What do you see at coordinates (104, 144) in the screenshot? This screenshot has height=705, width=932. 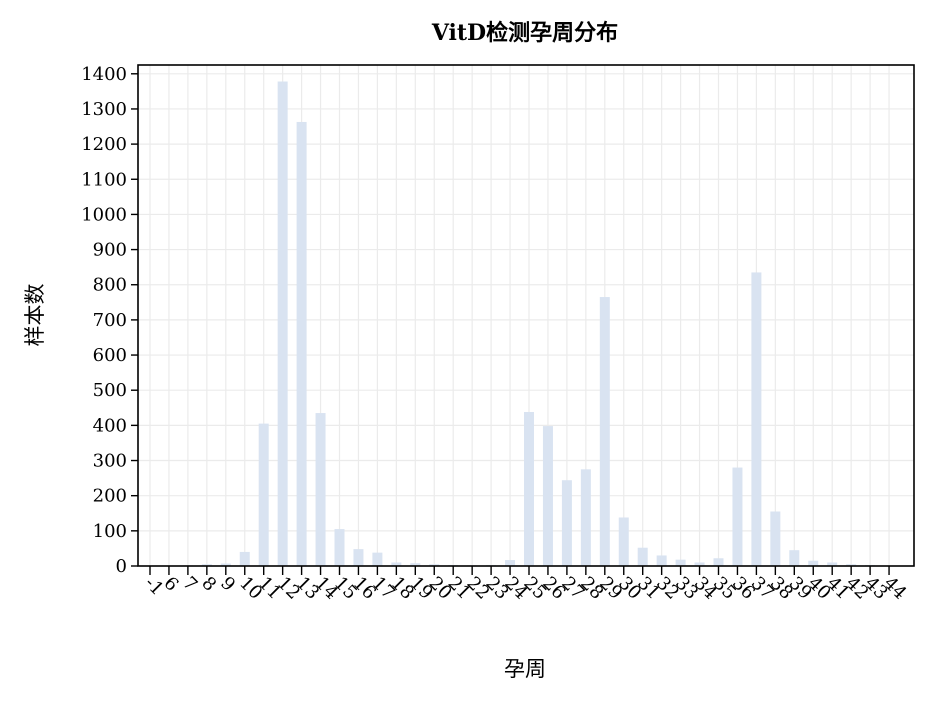 I see `y-tick-label: 1200` at bounding box center [104, 144].